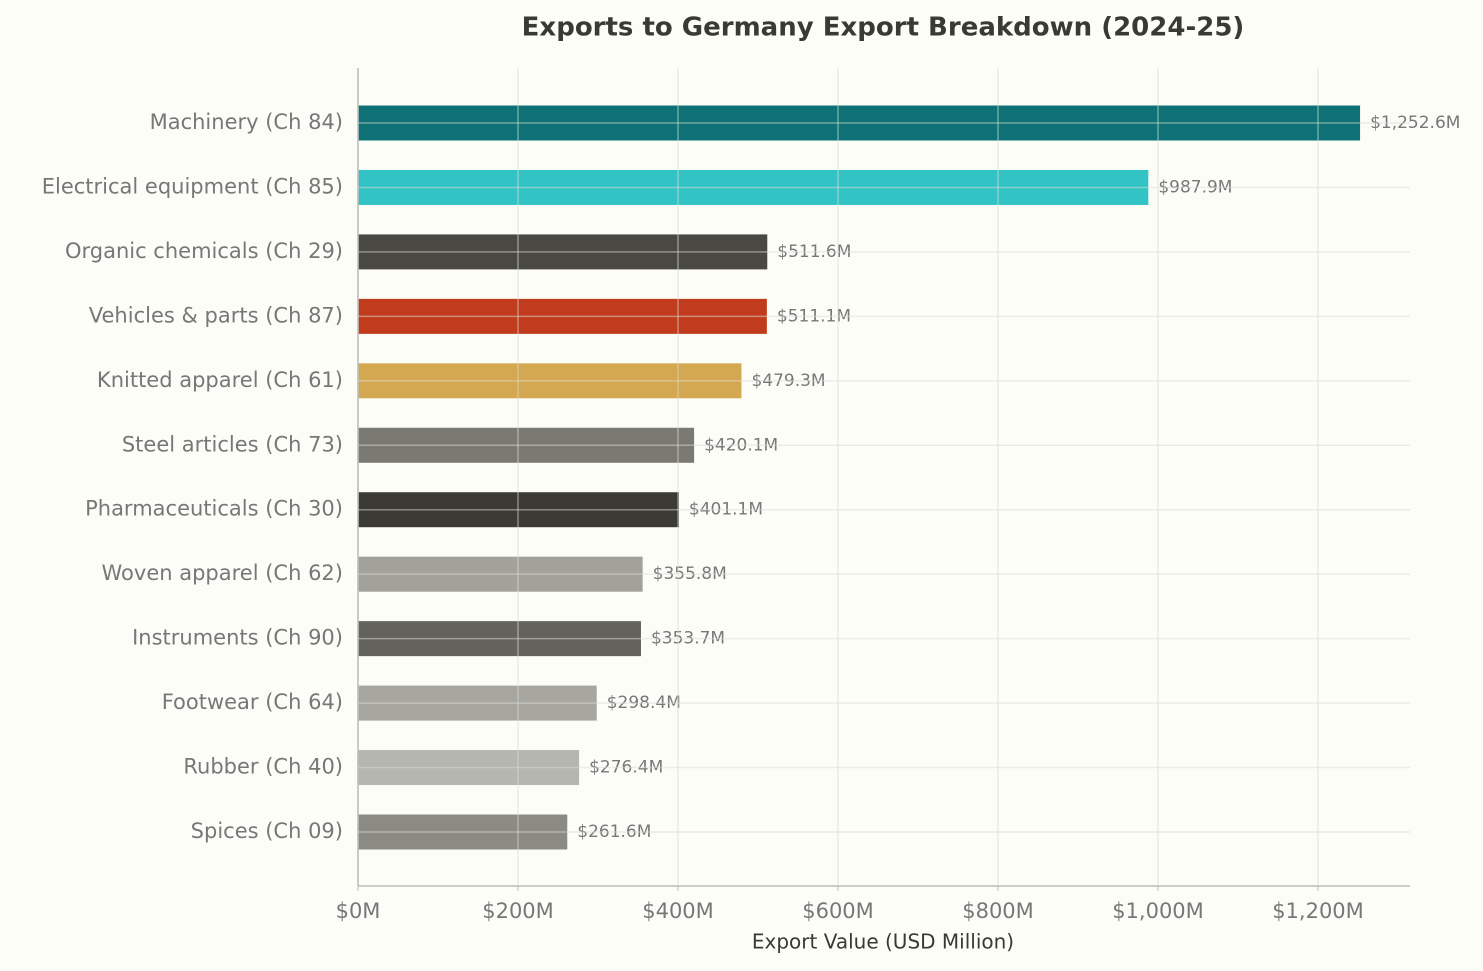 This screenshot has width=1483, height=971. What do you see at coordinates (838, 911) in the screenshot?
I see `x-tick-label: $600M` at bounding box center [838, 911].